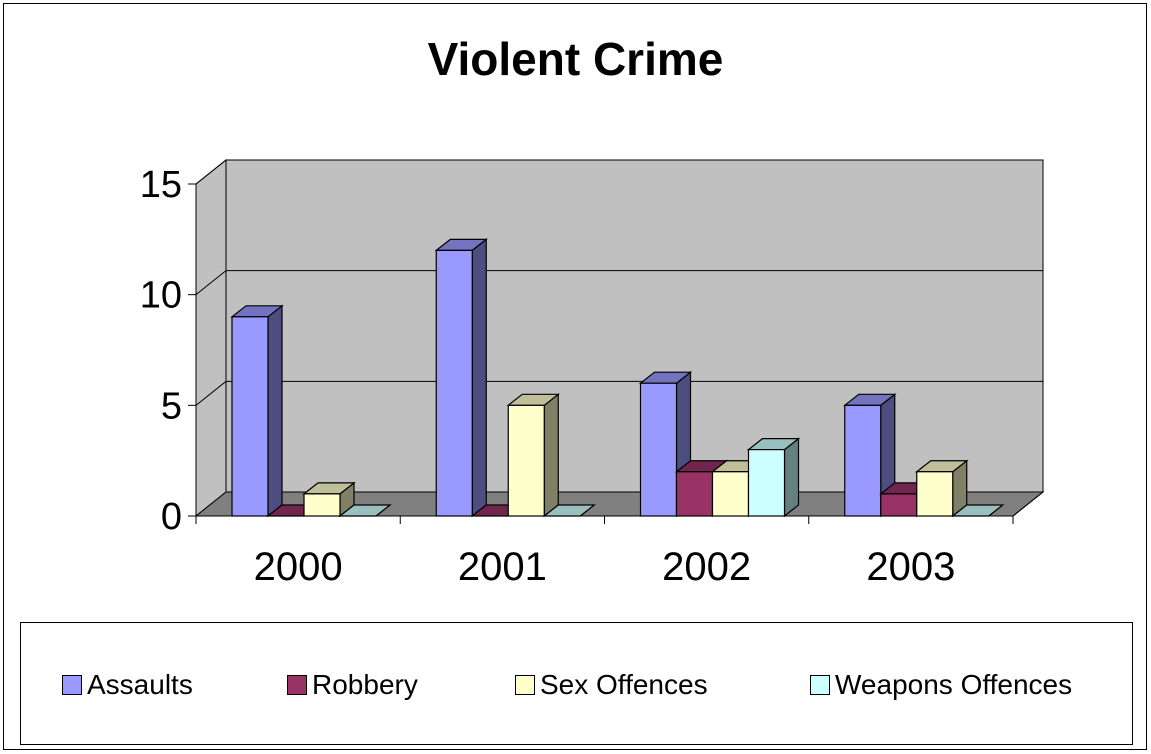  Describe the element at coordinates (575, 59) in the screenshot. I see `chart-title: Violent Crime` at that location.